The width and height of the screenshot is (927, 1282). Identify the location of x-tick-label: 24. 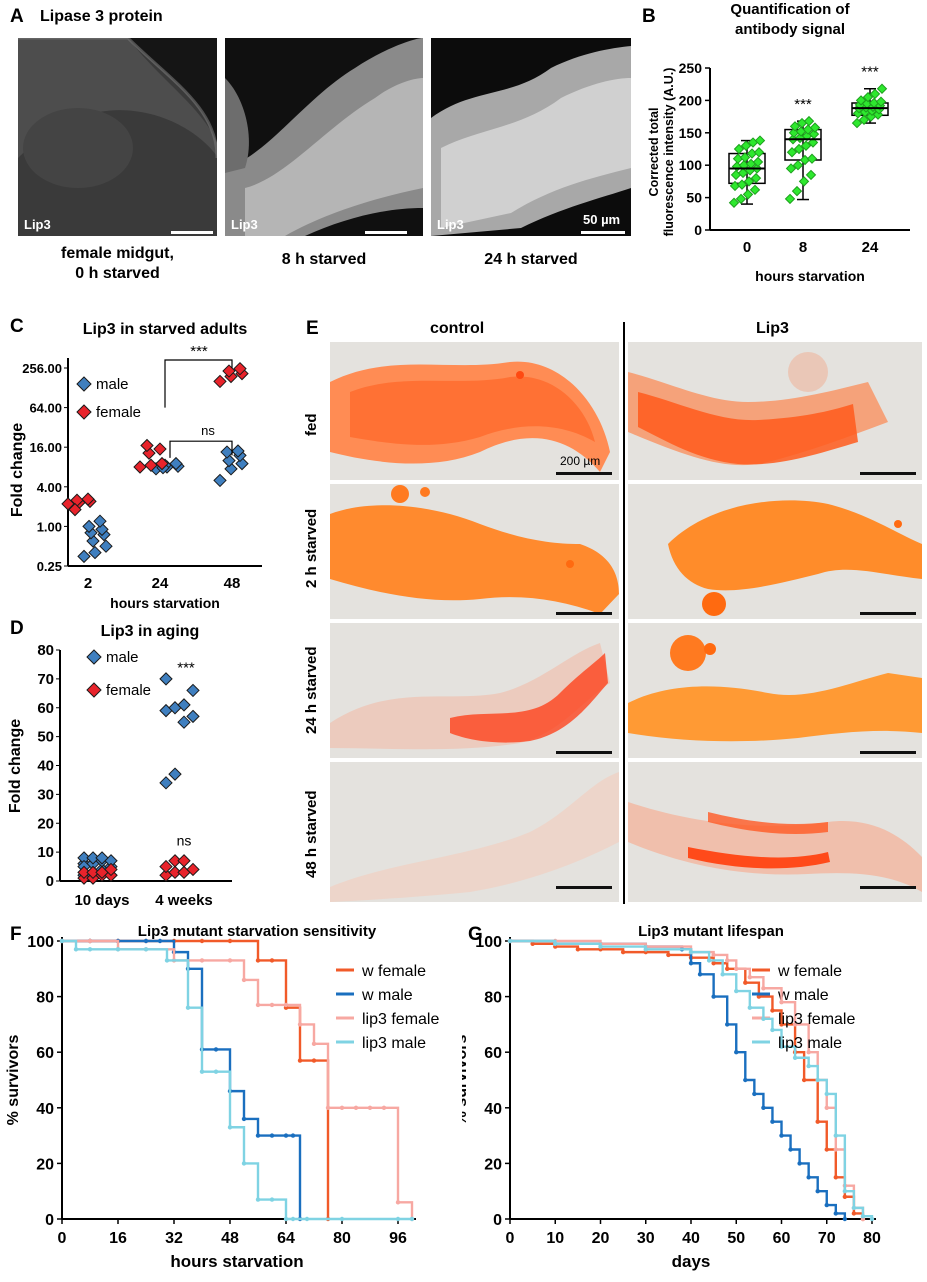
(160, 583).